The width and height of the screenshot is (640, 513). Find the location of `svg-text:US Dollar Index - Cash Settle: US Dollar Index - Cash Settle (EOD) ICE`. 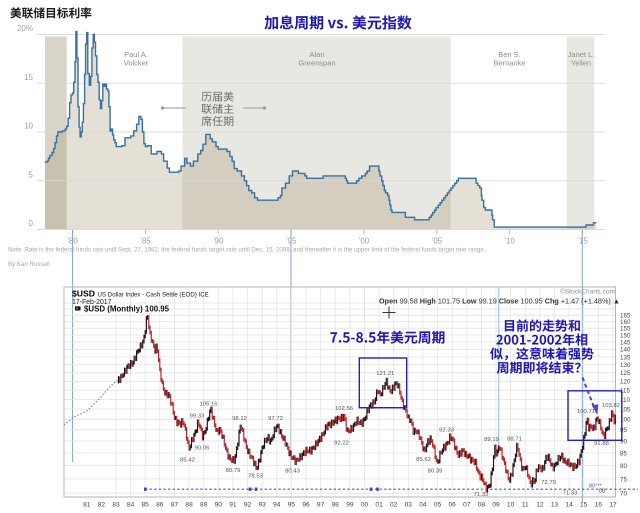

svg-text:US Dollar Index - Cash Settle: US Dollar Index - Cash Settle (EOD) ICE is located at coordinates (153, 295).